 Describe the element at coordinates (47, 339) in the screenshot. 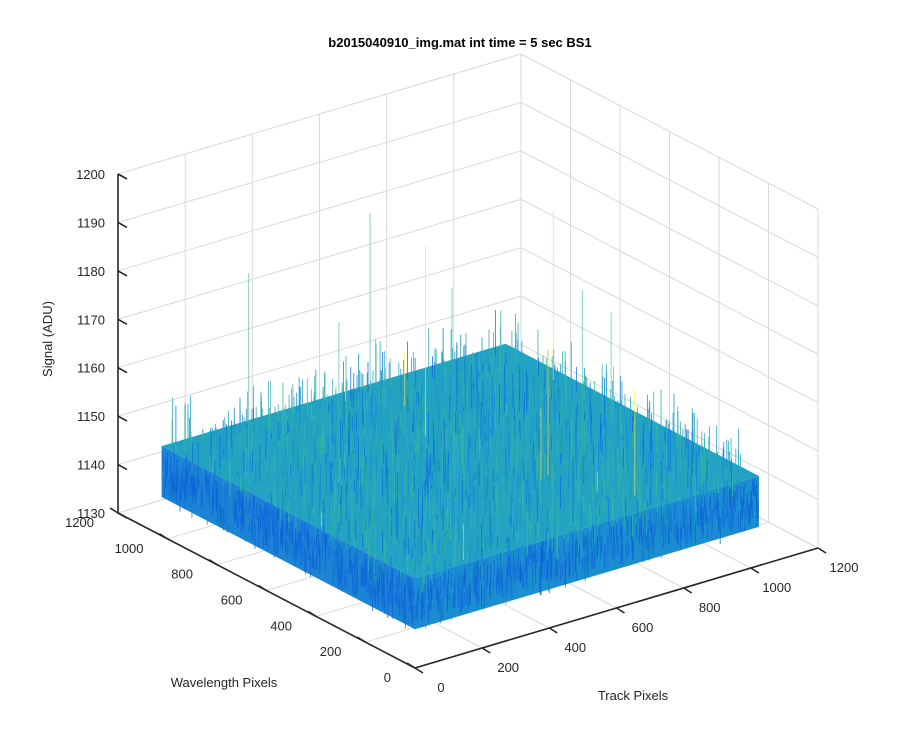

I see `z-axis-label: Signal (ADU)` at that location.